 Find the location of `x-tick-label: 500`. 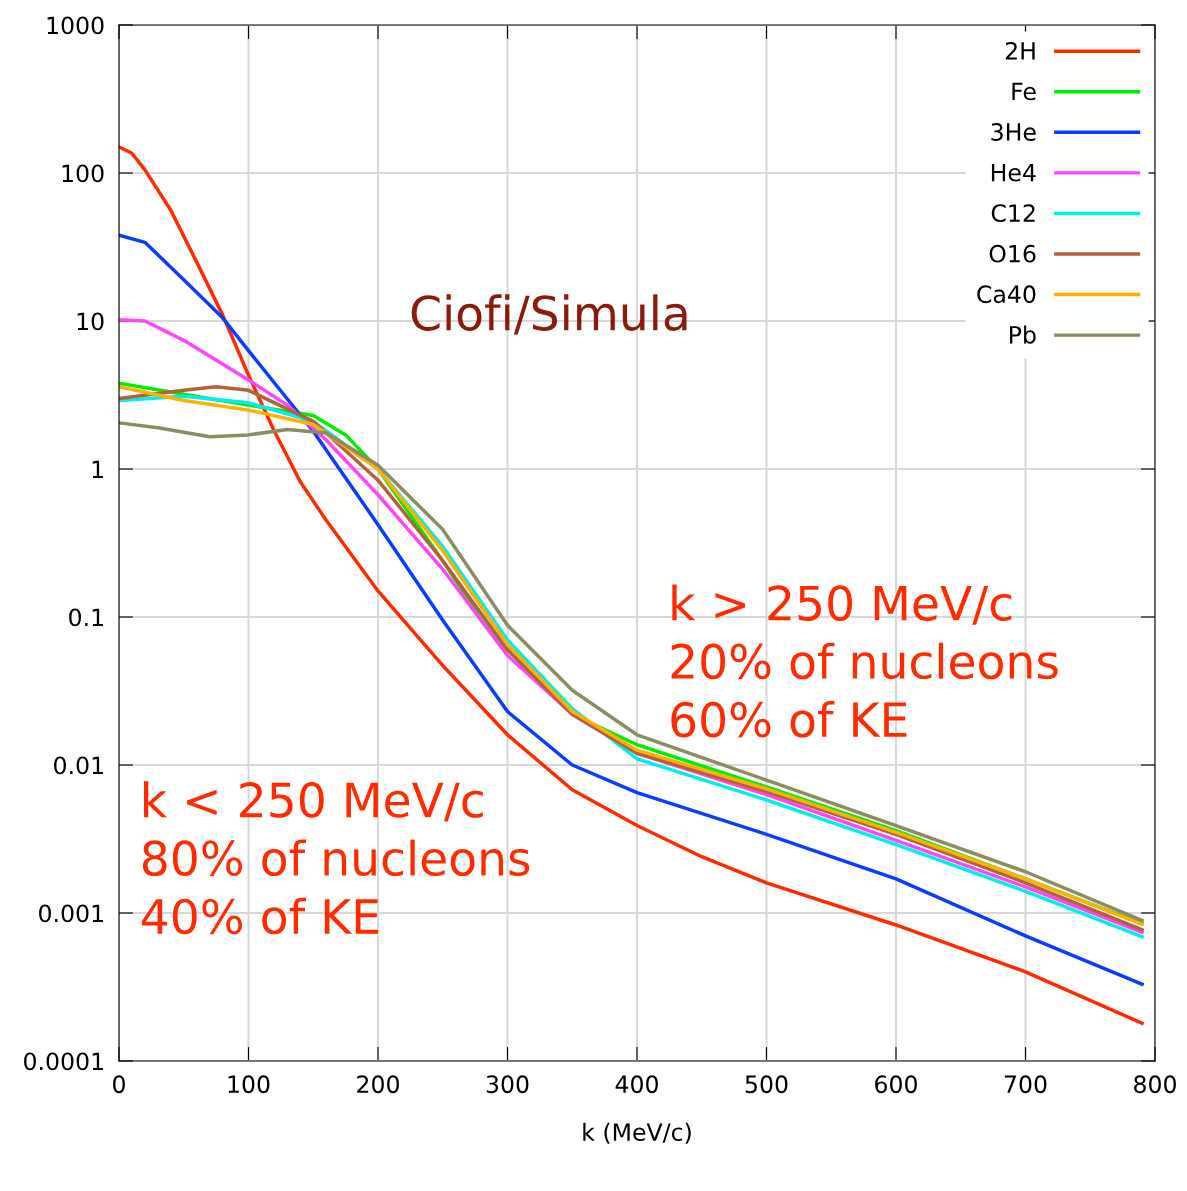

x-tick-label: 500 is located at coordinates (766, 1084).